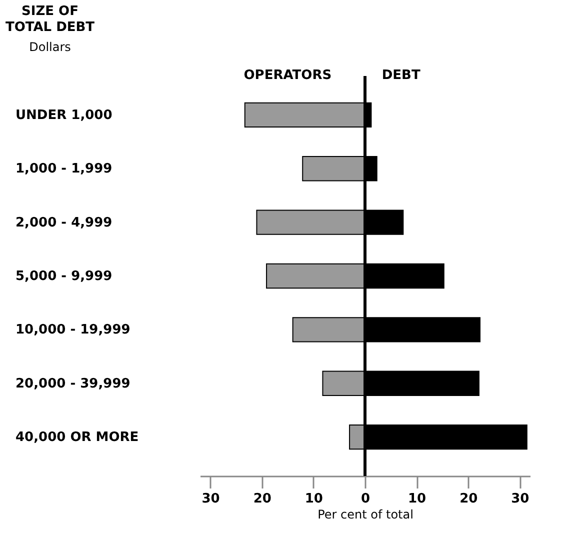  I want to click on y-tick-label: 1,000 - 1,999, so click(64, 169).